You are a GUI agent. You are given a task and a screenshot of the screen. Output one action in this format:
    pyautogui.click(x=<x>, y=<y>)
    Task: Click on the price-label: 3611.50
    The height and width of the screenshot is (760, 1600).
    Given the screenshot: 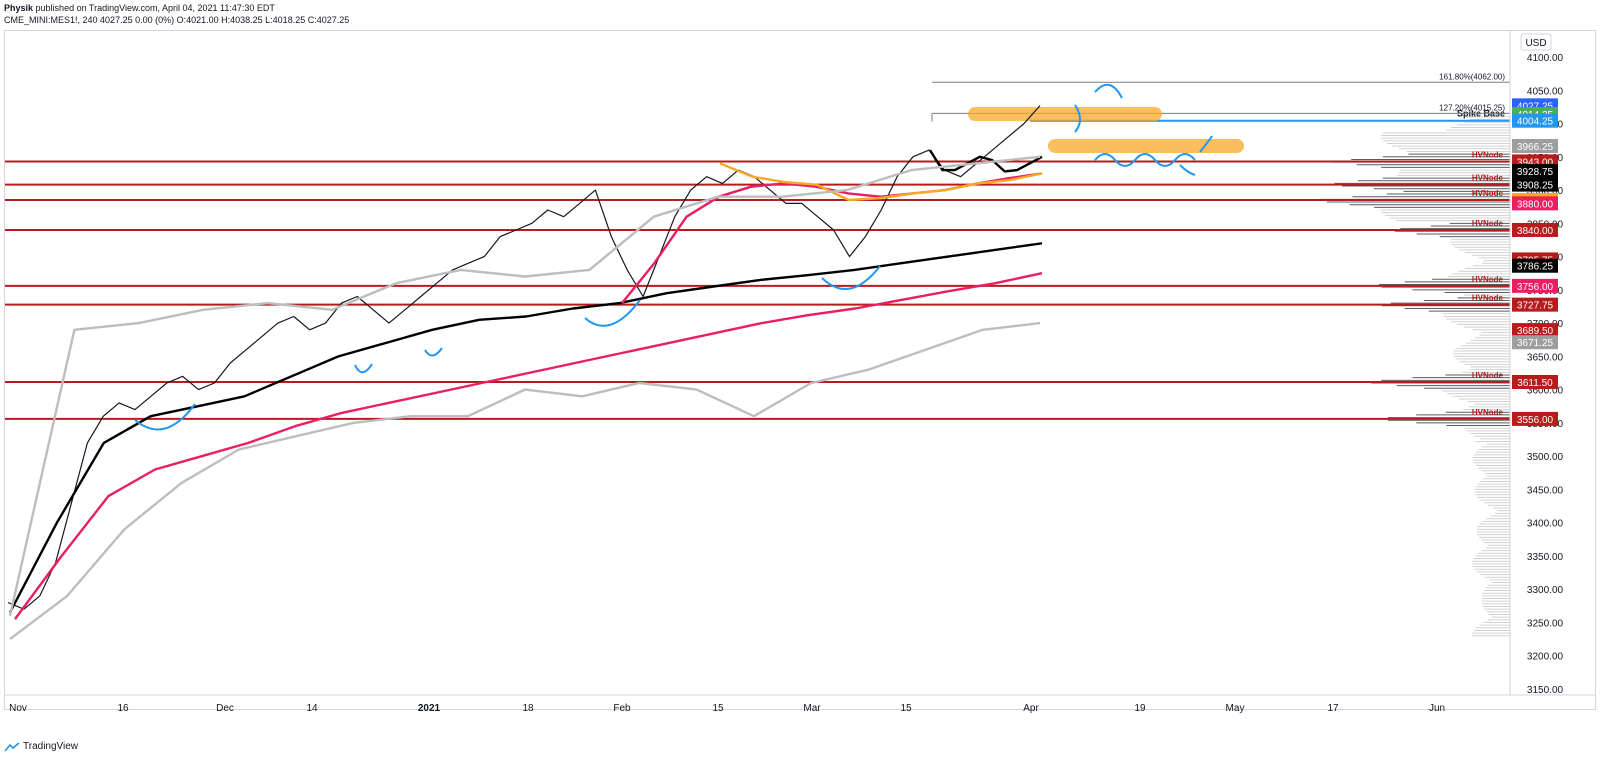 What is the action you would take?
    pyautogui.click(x=1535, y=381)
    